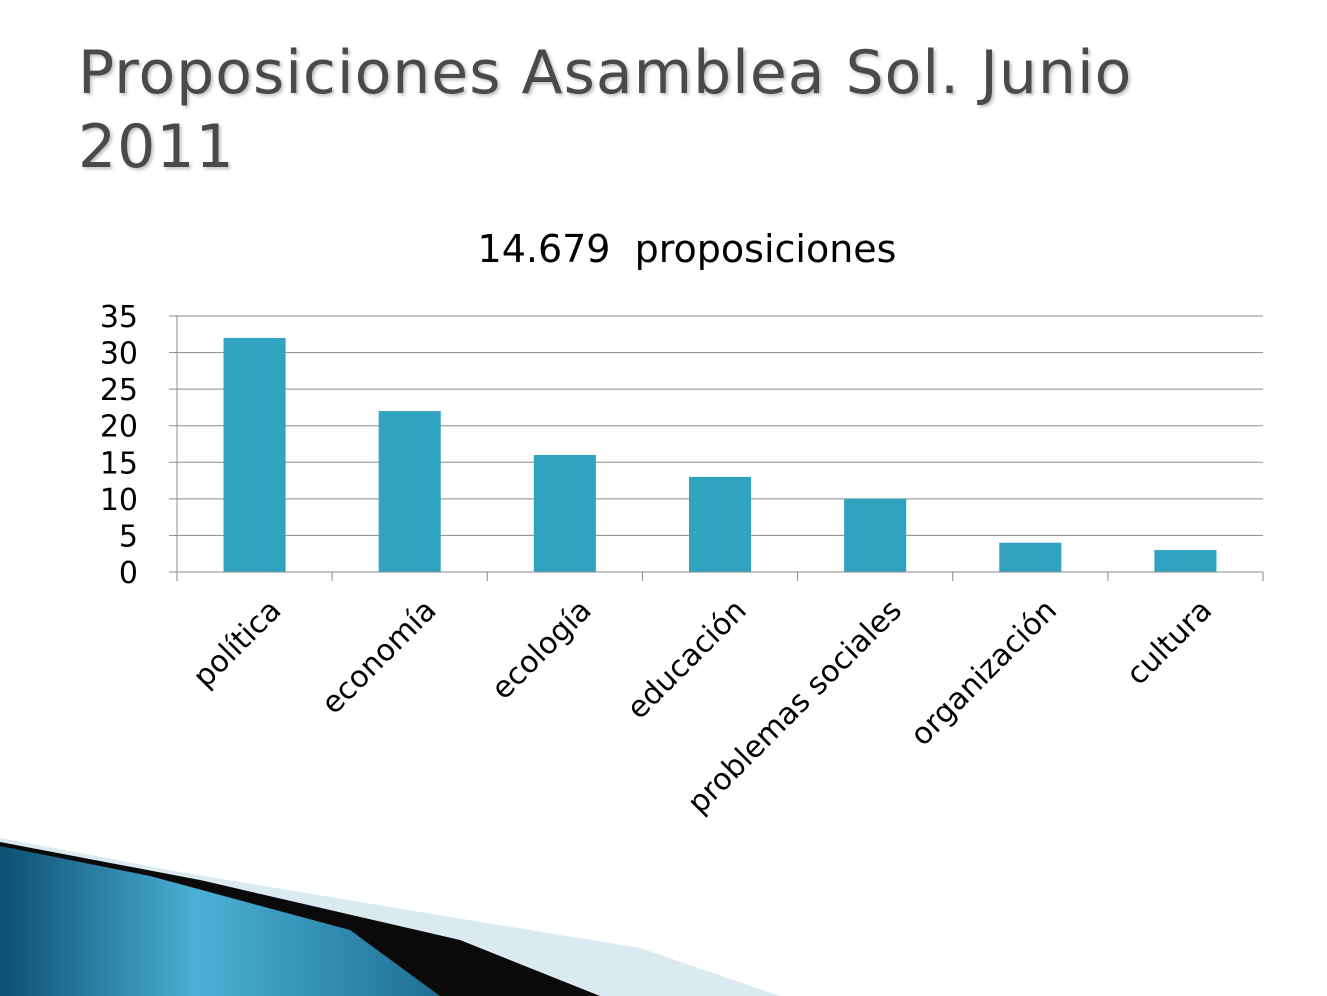  Describe the element at coordinates (720, 576) in the screenshot. I see `x-axis` at that location.